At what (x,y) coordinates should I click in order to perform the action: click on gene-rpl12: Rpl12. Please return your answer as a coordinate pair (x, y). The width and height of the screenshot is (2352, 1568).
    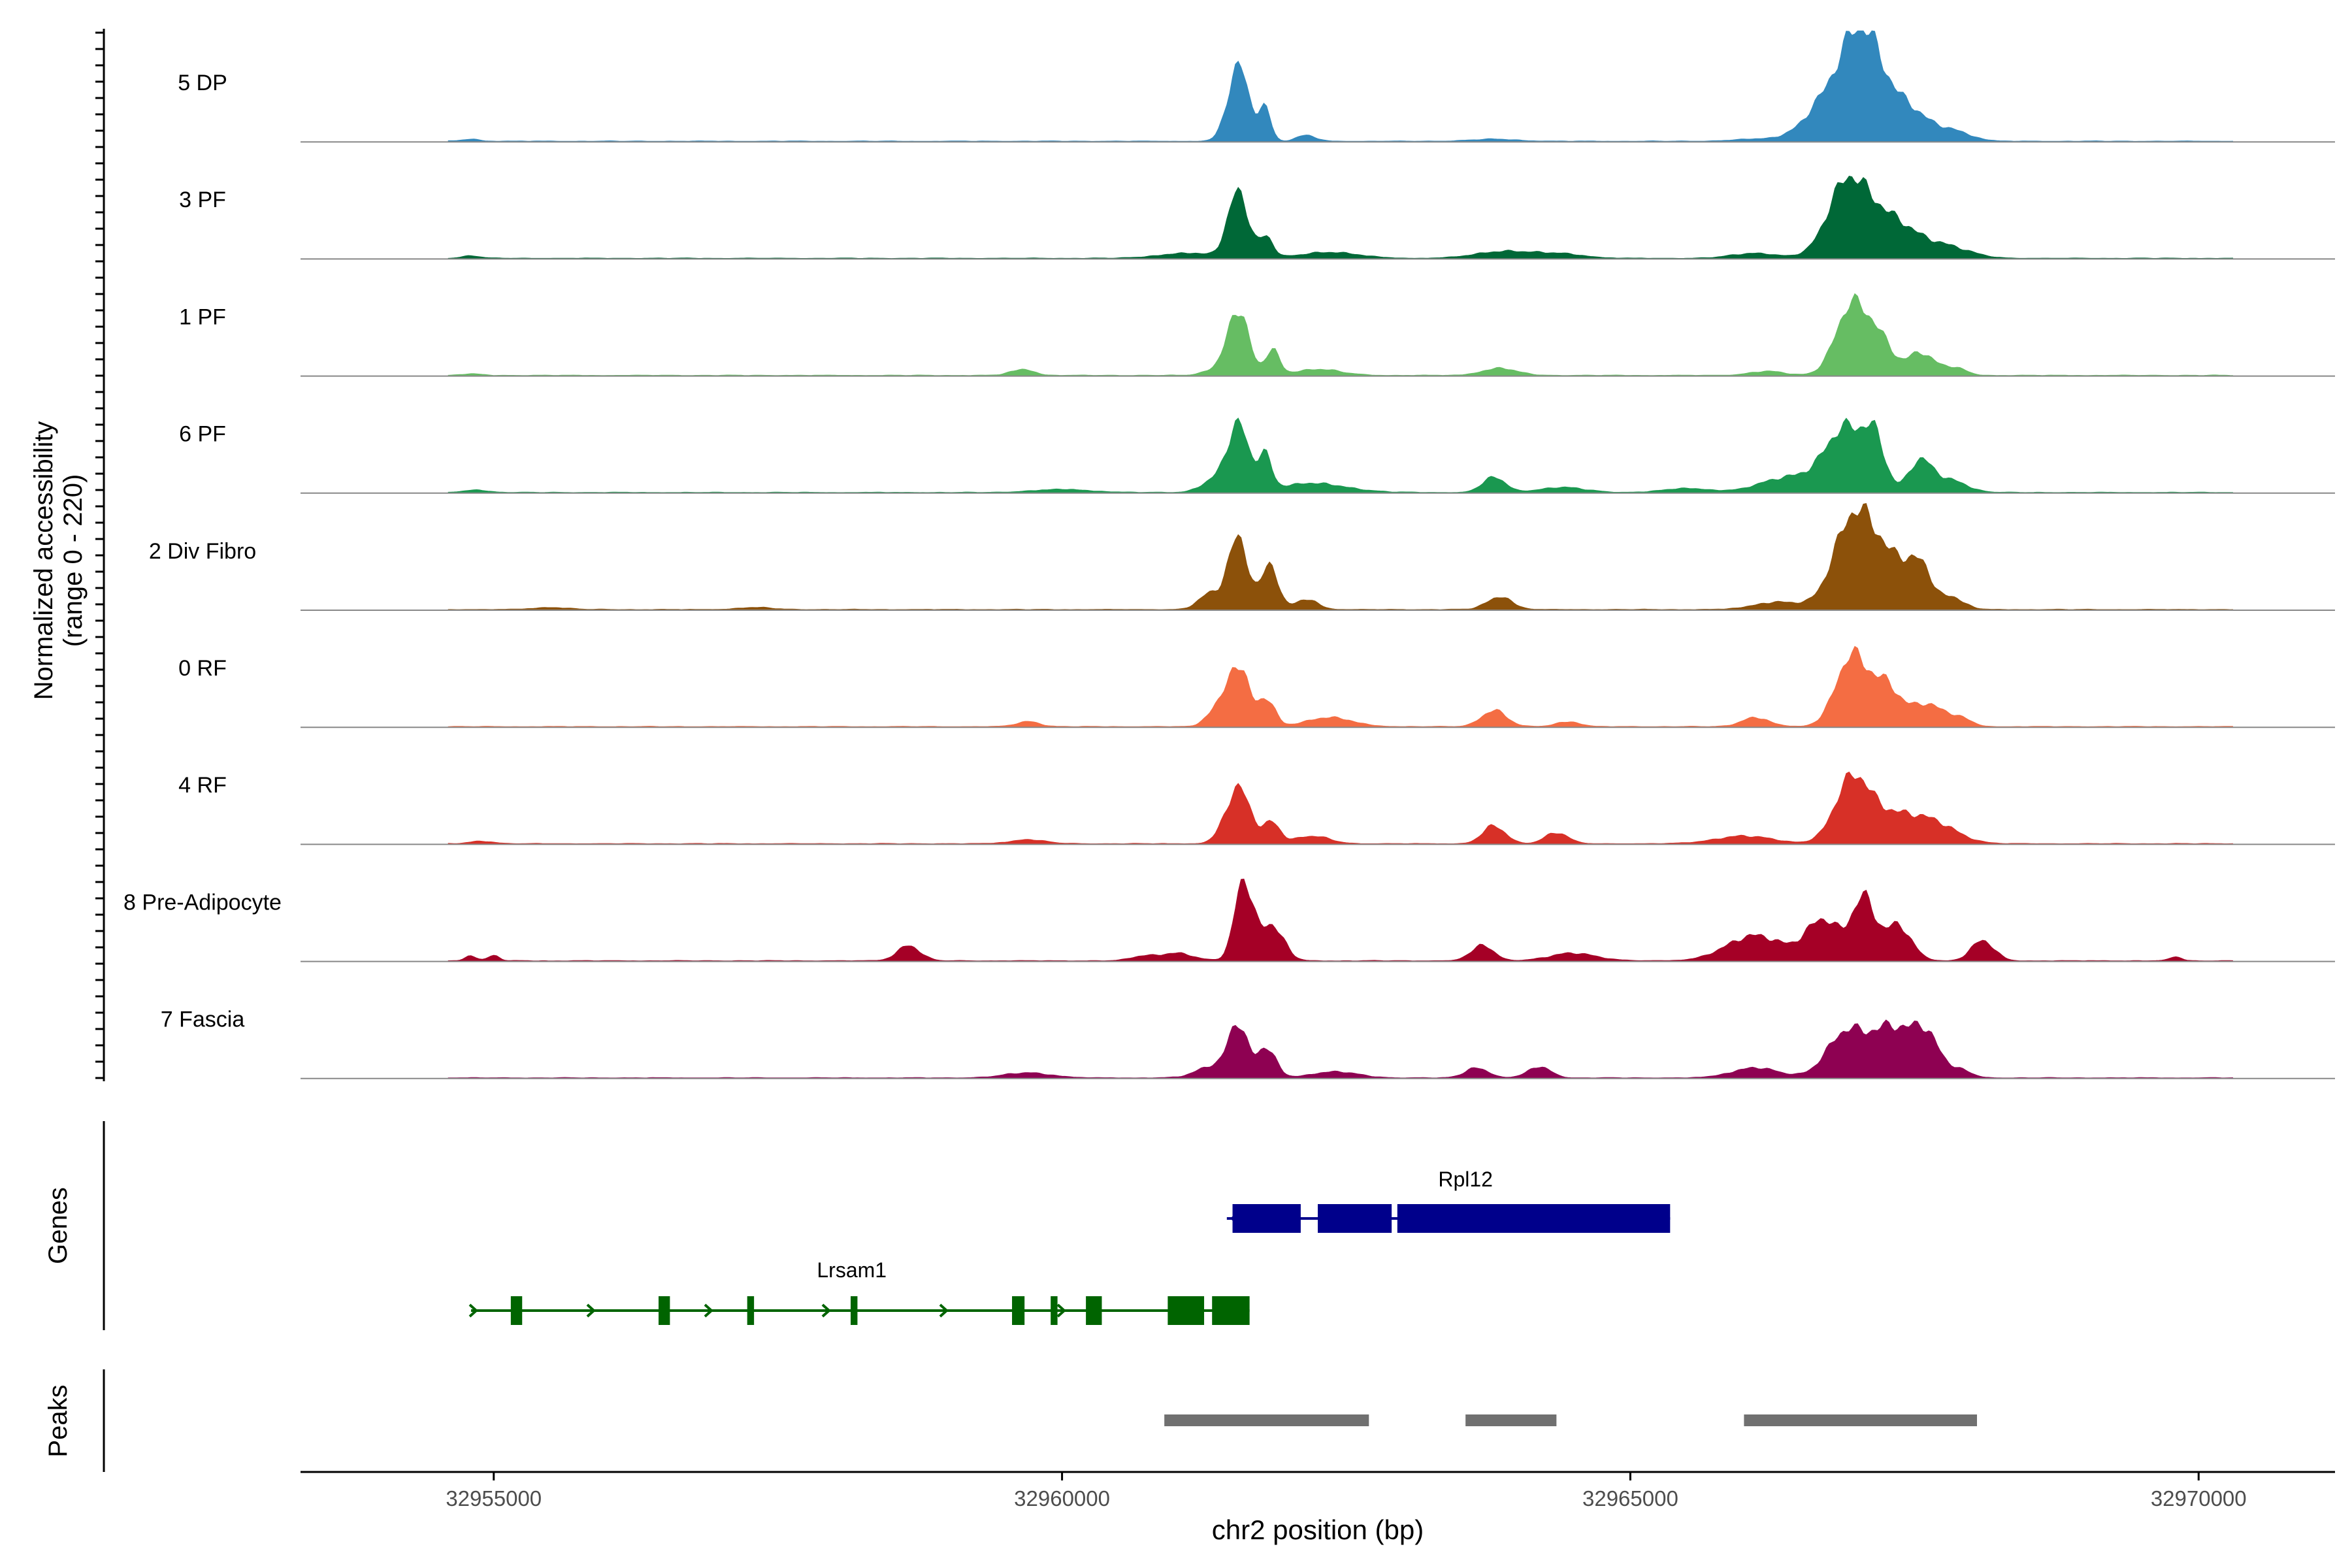
    Looking at the image, I should click on (1448, 1200).